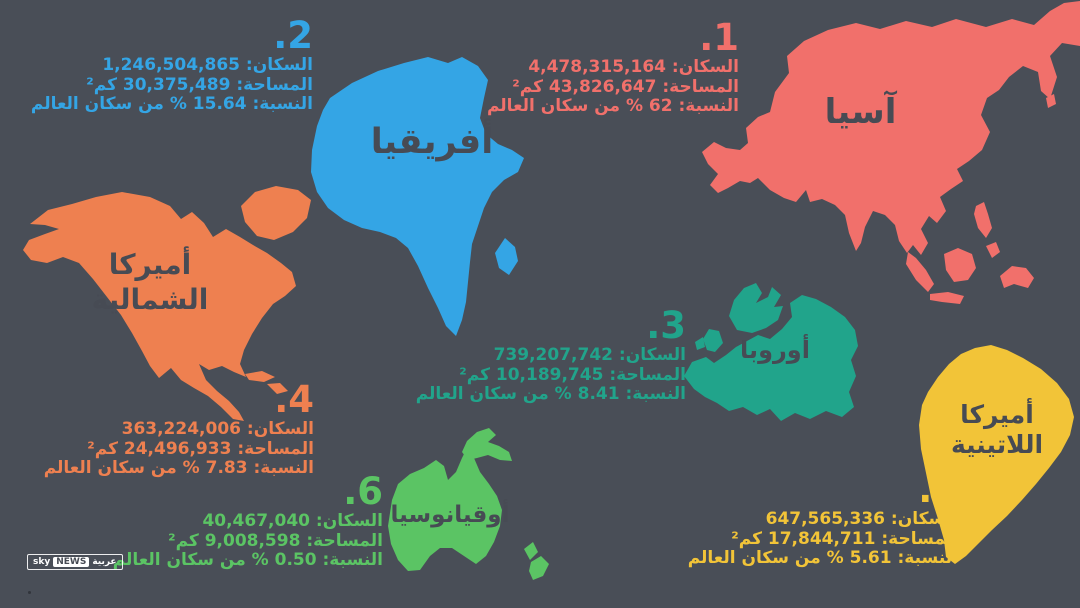 This screenshot has height=608, width=1080. What do you see at coordinates (293, 35) in the screenshot?
I see `africa-rank-number: 2.` at bounding box center [293, 35].